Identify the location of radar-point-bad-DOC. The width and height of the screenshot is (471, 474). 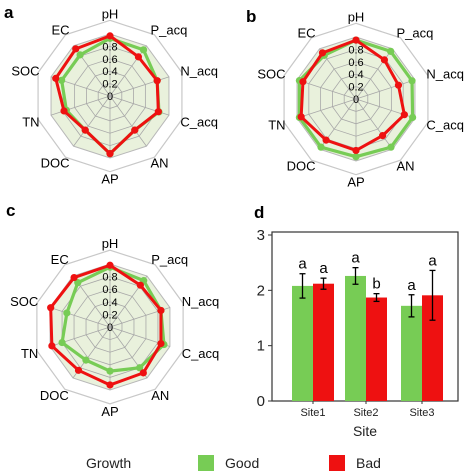
(78, 370).